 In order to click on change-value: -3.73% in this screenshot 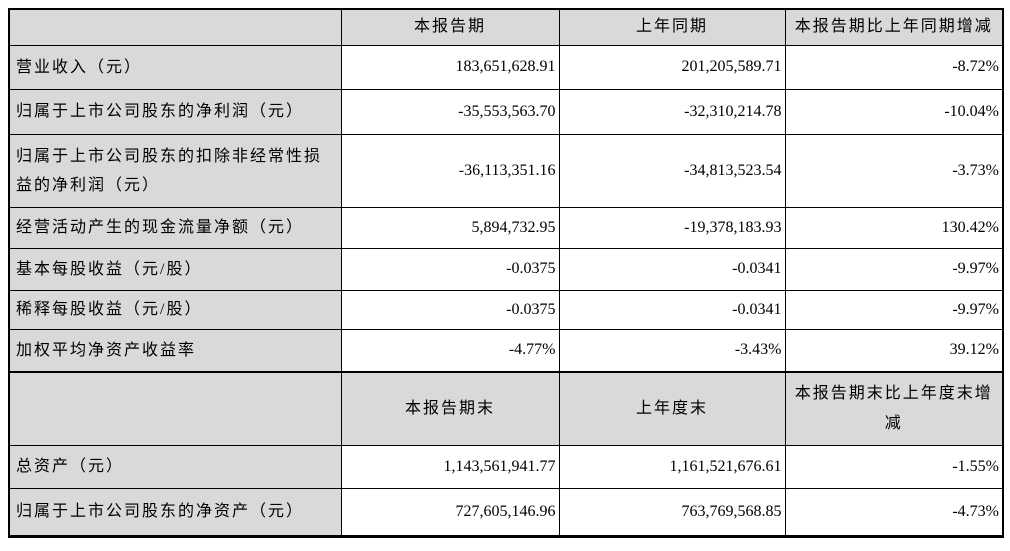, I will do `click(894, 170)`.